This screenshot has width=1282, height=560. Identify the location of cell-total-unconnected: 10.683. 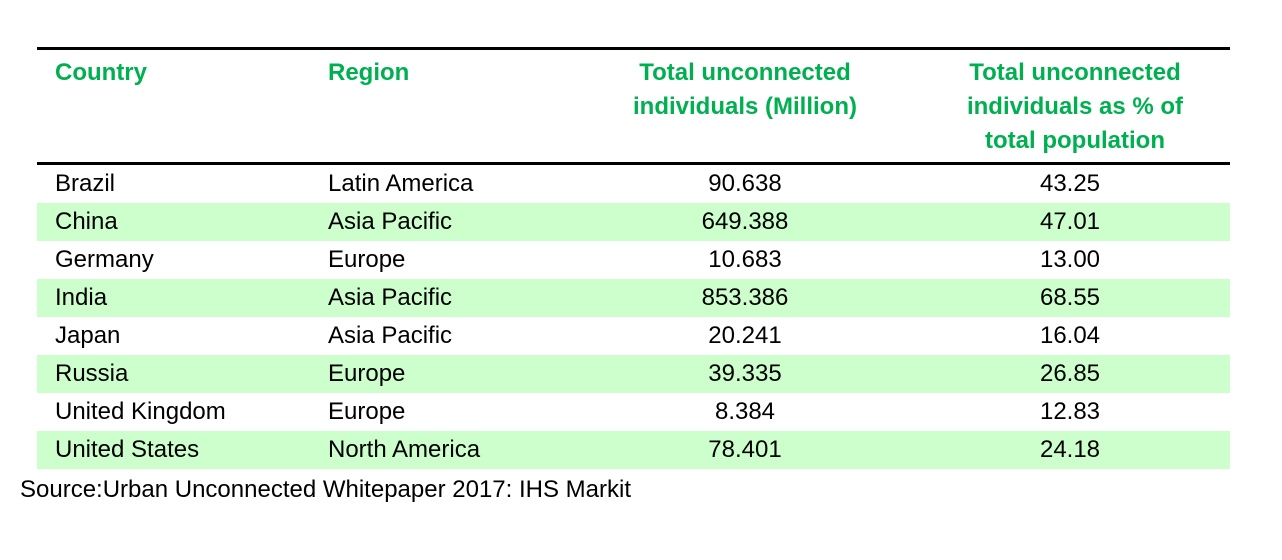
(745, 259).